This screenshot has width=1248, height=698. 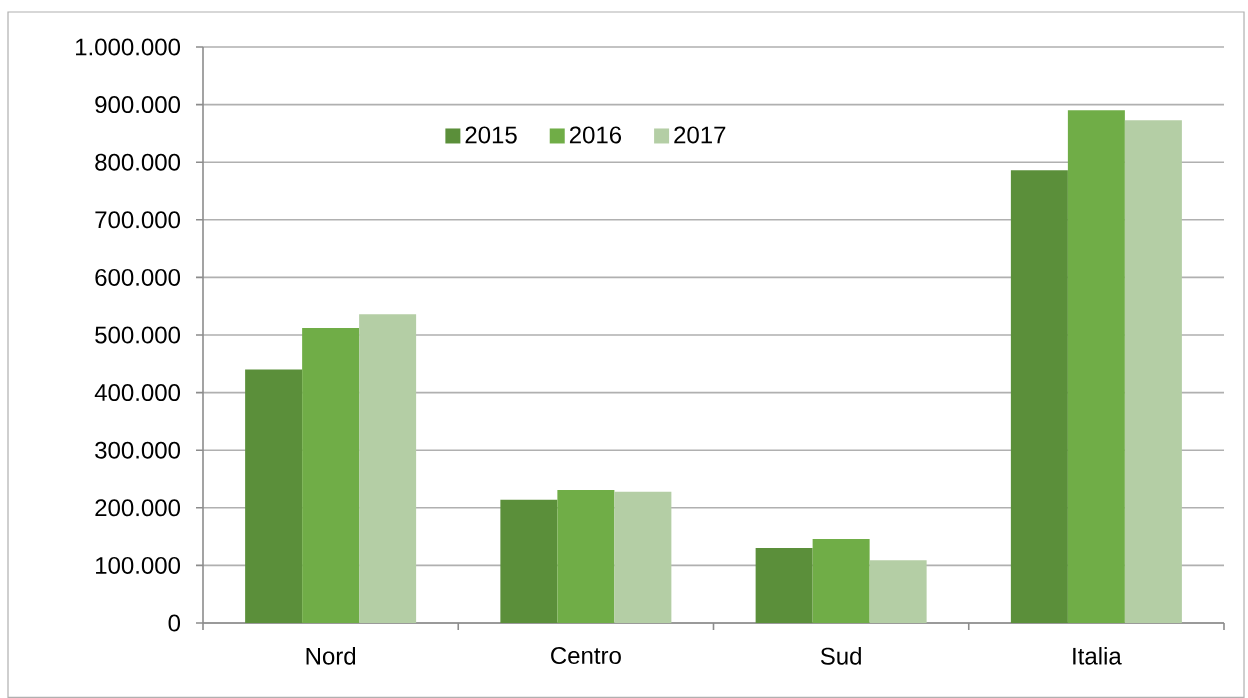 What do you see at coordinates (840, 656) in the screenshot?
I see `x-tick-label: Sud` at bounding box center [840, 656].